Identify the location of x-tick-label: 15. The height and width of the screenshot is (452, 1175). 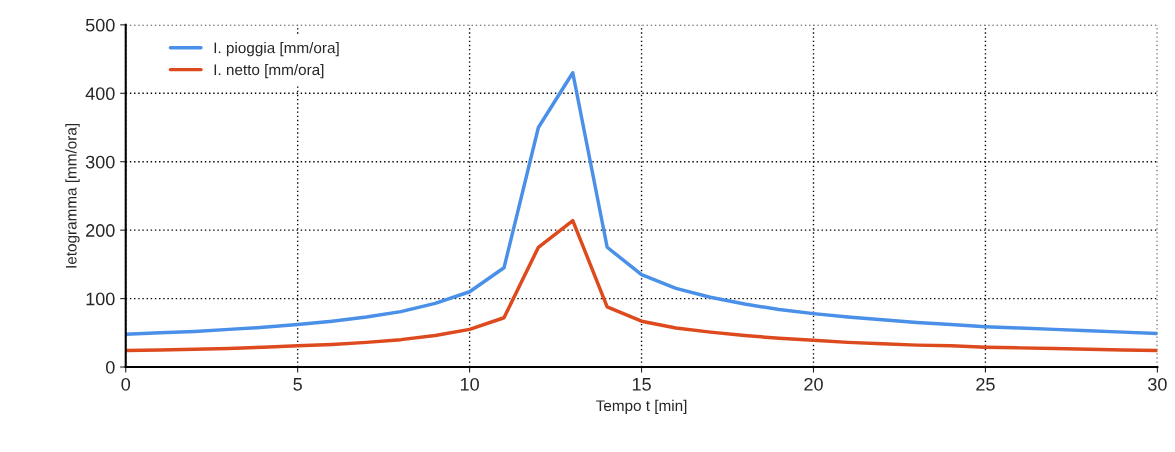
(641, 384).